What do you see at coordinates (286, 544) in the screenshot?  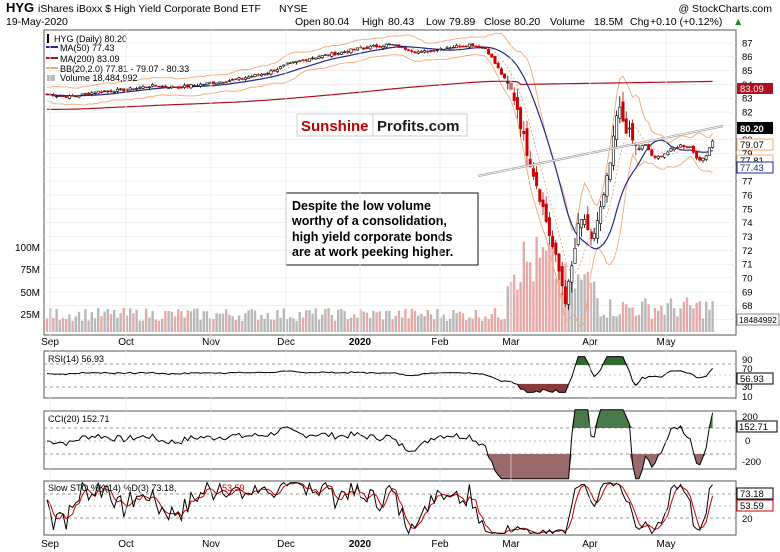 I see `month-label: Dec` at bounding box center [286, 544].